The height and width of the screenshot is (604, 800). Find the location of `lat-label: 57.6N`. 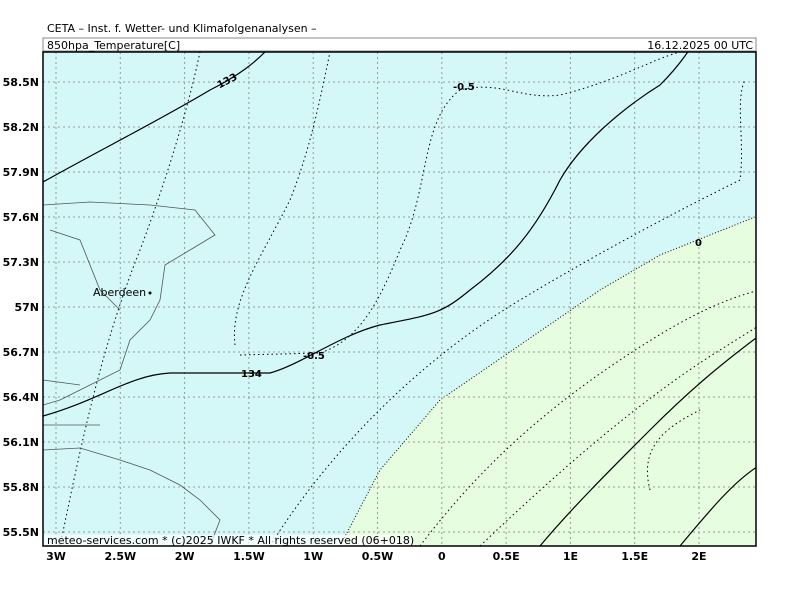

lat-label: 57.6N is located at coordinates (21, 217).